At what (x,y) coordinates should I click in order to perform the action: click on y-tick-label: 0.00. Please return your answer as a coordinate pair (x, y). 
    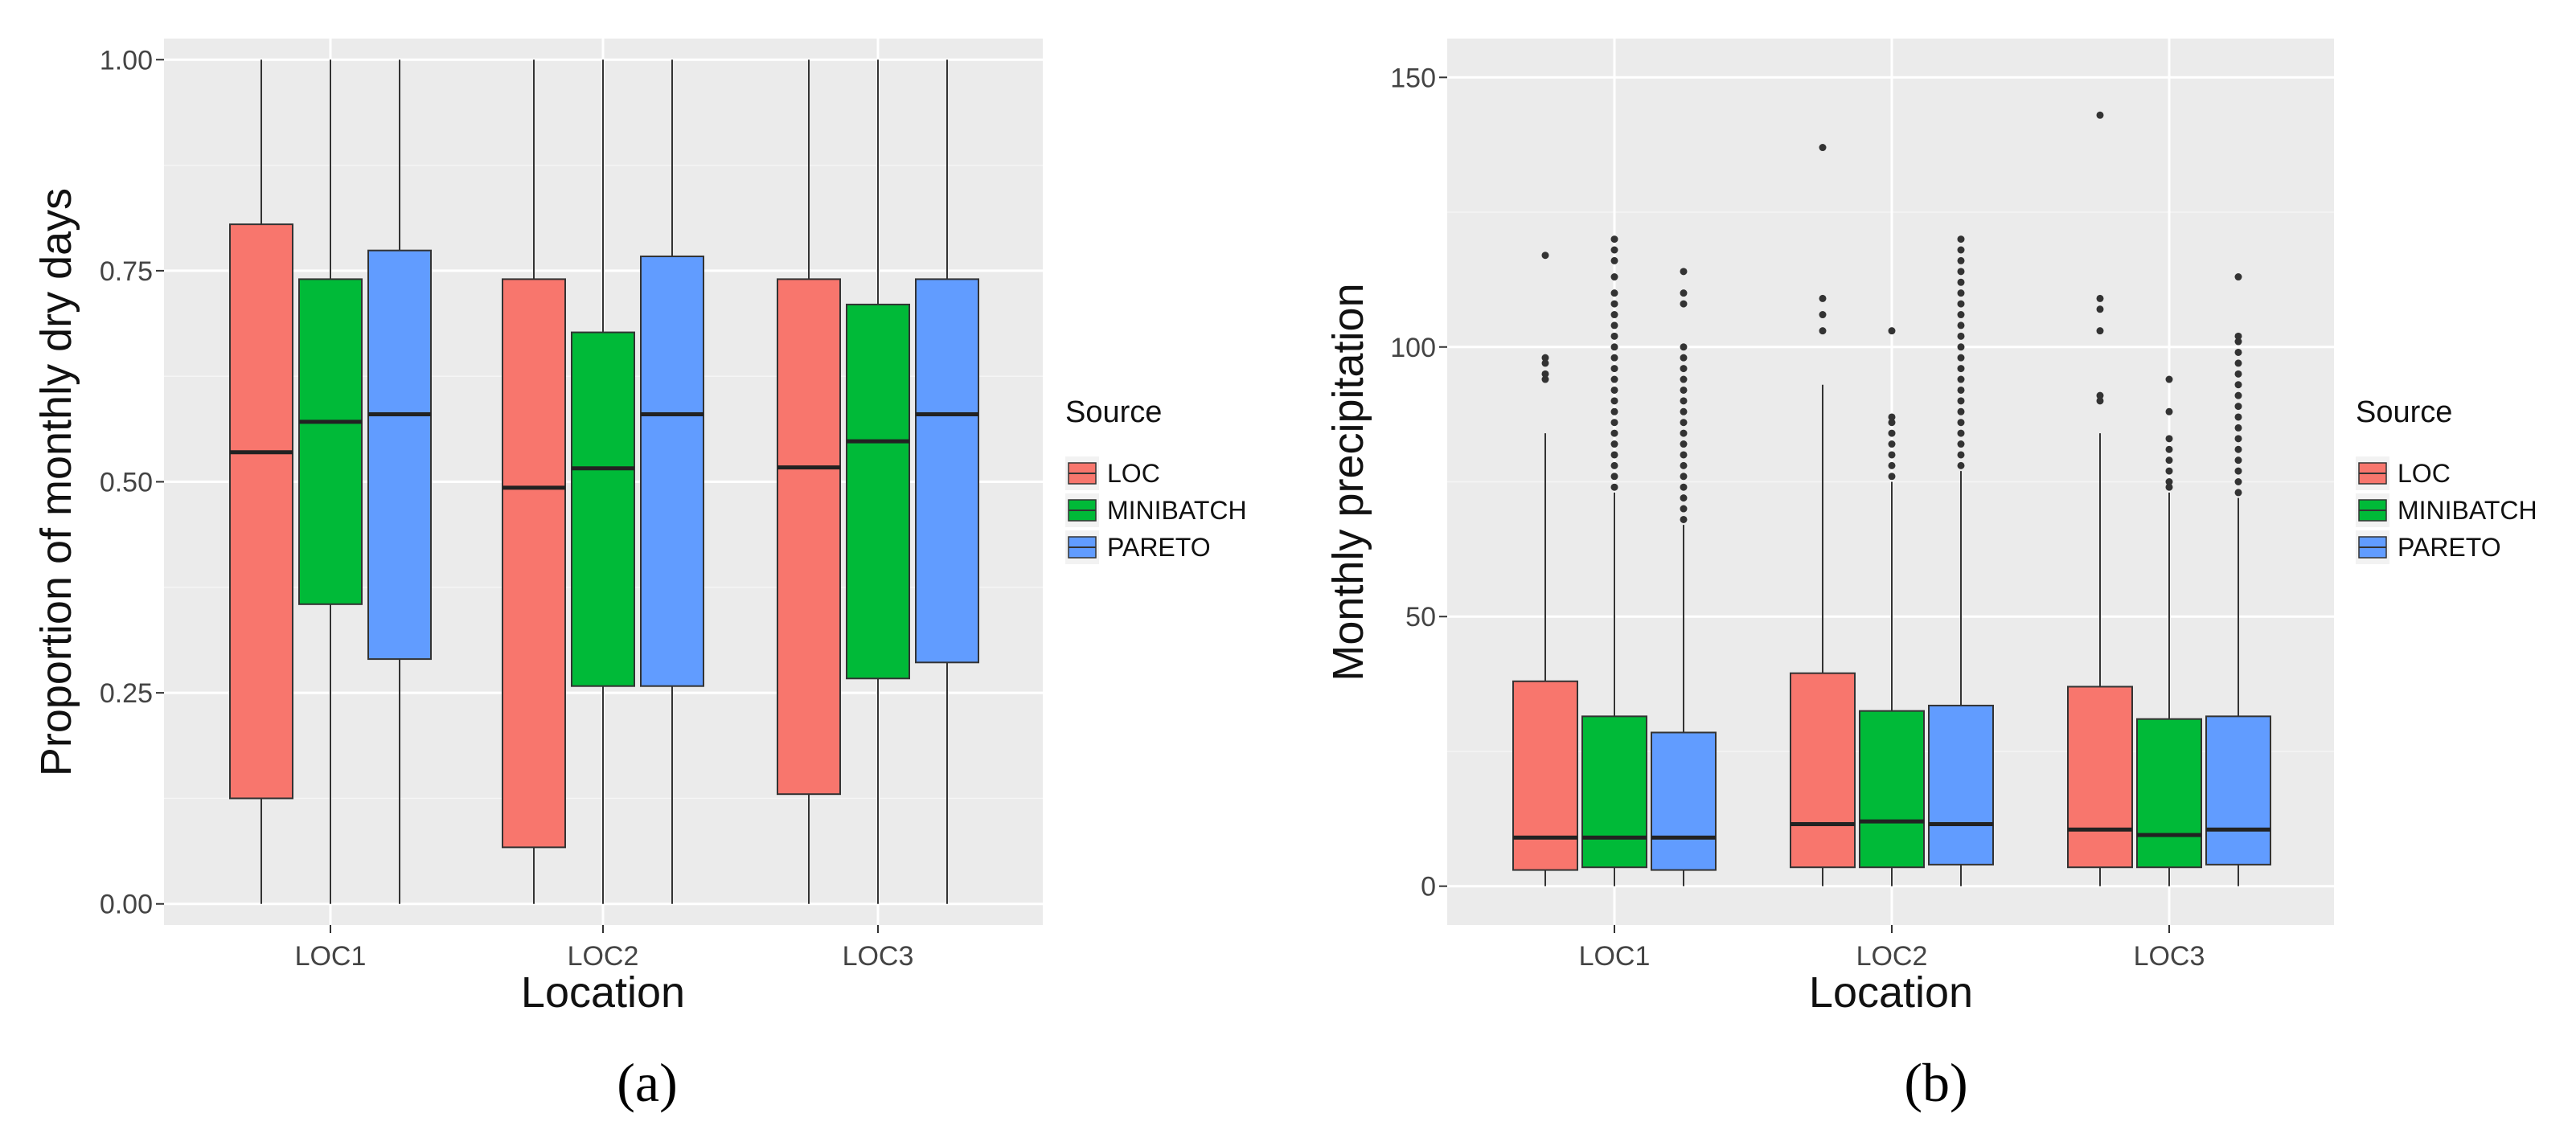
    Looking at the image, I should click on (126, 905).